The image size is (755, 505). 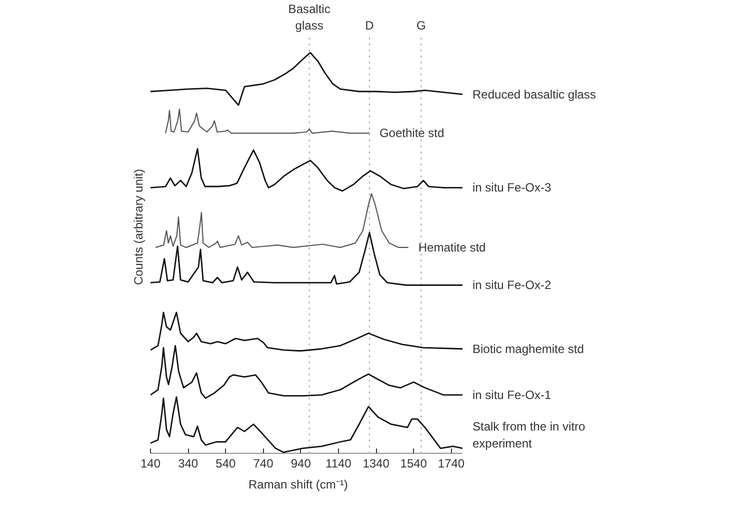 I want to click on x-tick-label: 140, so click(x=150, y=463).